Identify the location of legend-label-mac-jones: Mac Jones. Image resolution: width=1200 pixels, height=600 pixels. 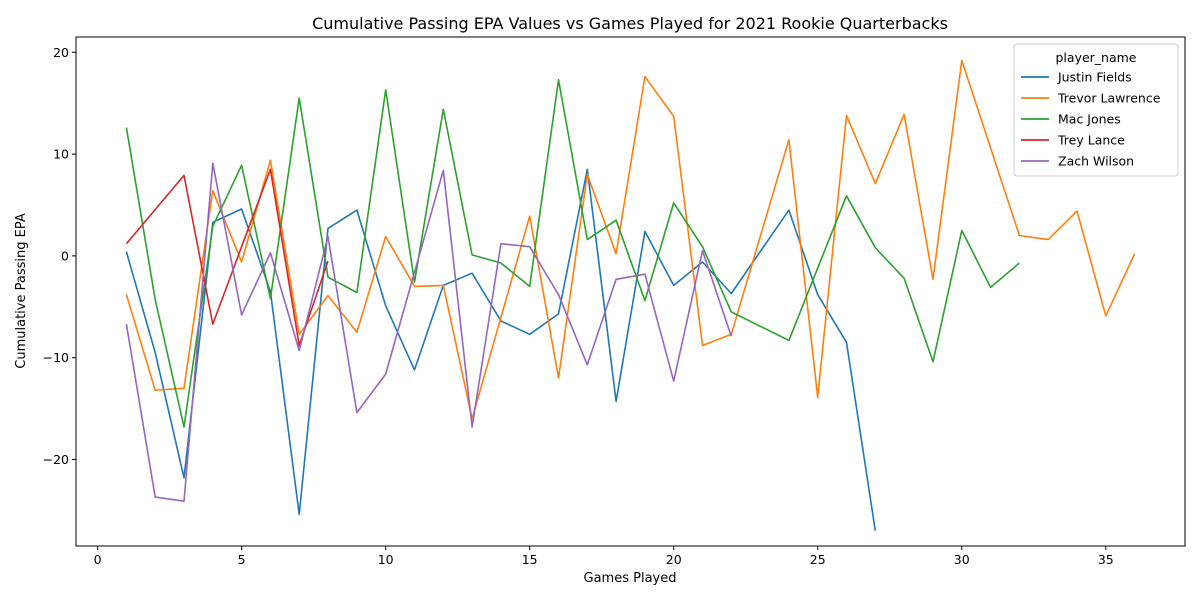
(1089, 119).